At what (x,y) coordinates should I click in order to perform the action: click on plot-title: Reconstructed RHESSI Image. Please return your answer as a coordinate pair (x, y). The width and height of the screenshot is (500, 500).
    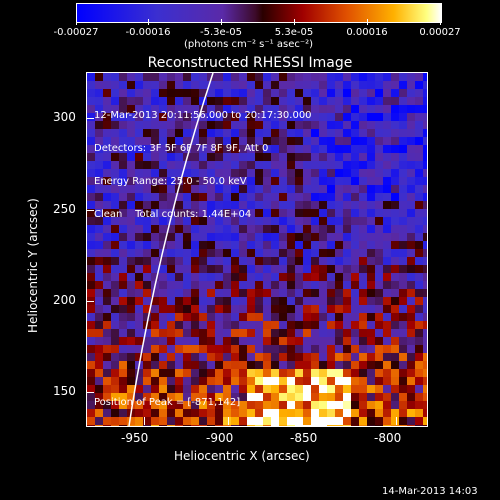
    Looking at the image, I should click on (250, 63).